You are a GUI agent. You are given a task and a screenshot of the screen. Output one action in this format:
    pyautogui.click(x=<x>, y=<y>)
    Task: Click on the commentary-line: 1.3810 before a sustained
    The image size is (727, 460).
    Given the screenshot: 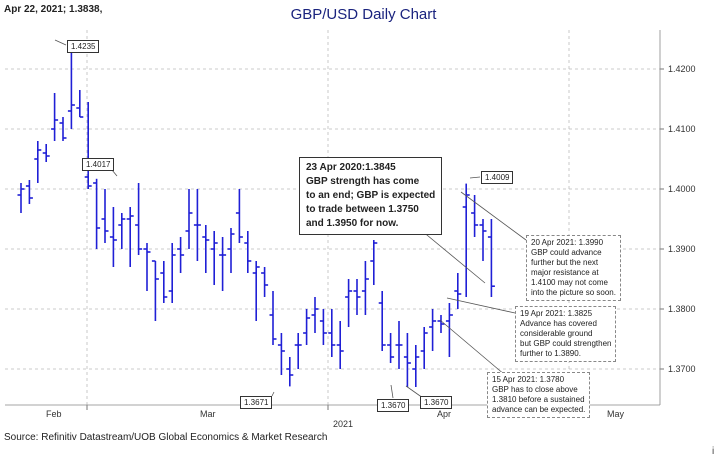 What is the action you would take?
    pyautogui.click(x=538, y=399)
    